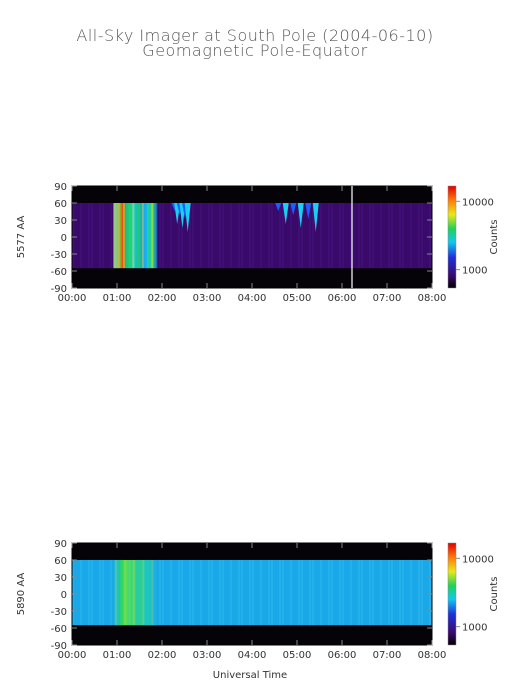 Image resolution: width=510 pixels, height=680 pixels. What do you see at coordinates (297, 655) in the screenshot?
I see `x-tick-label: 05:00` at bounding box center [297, 655].